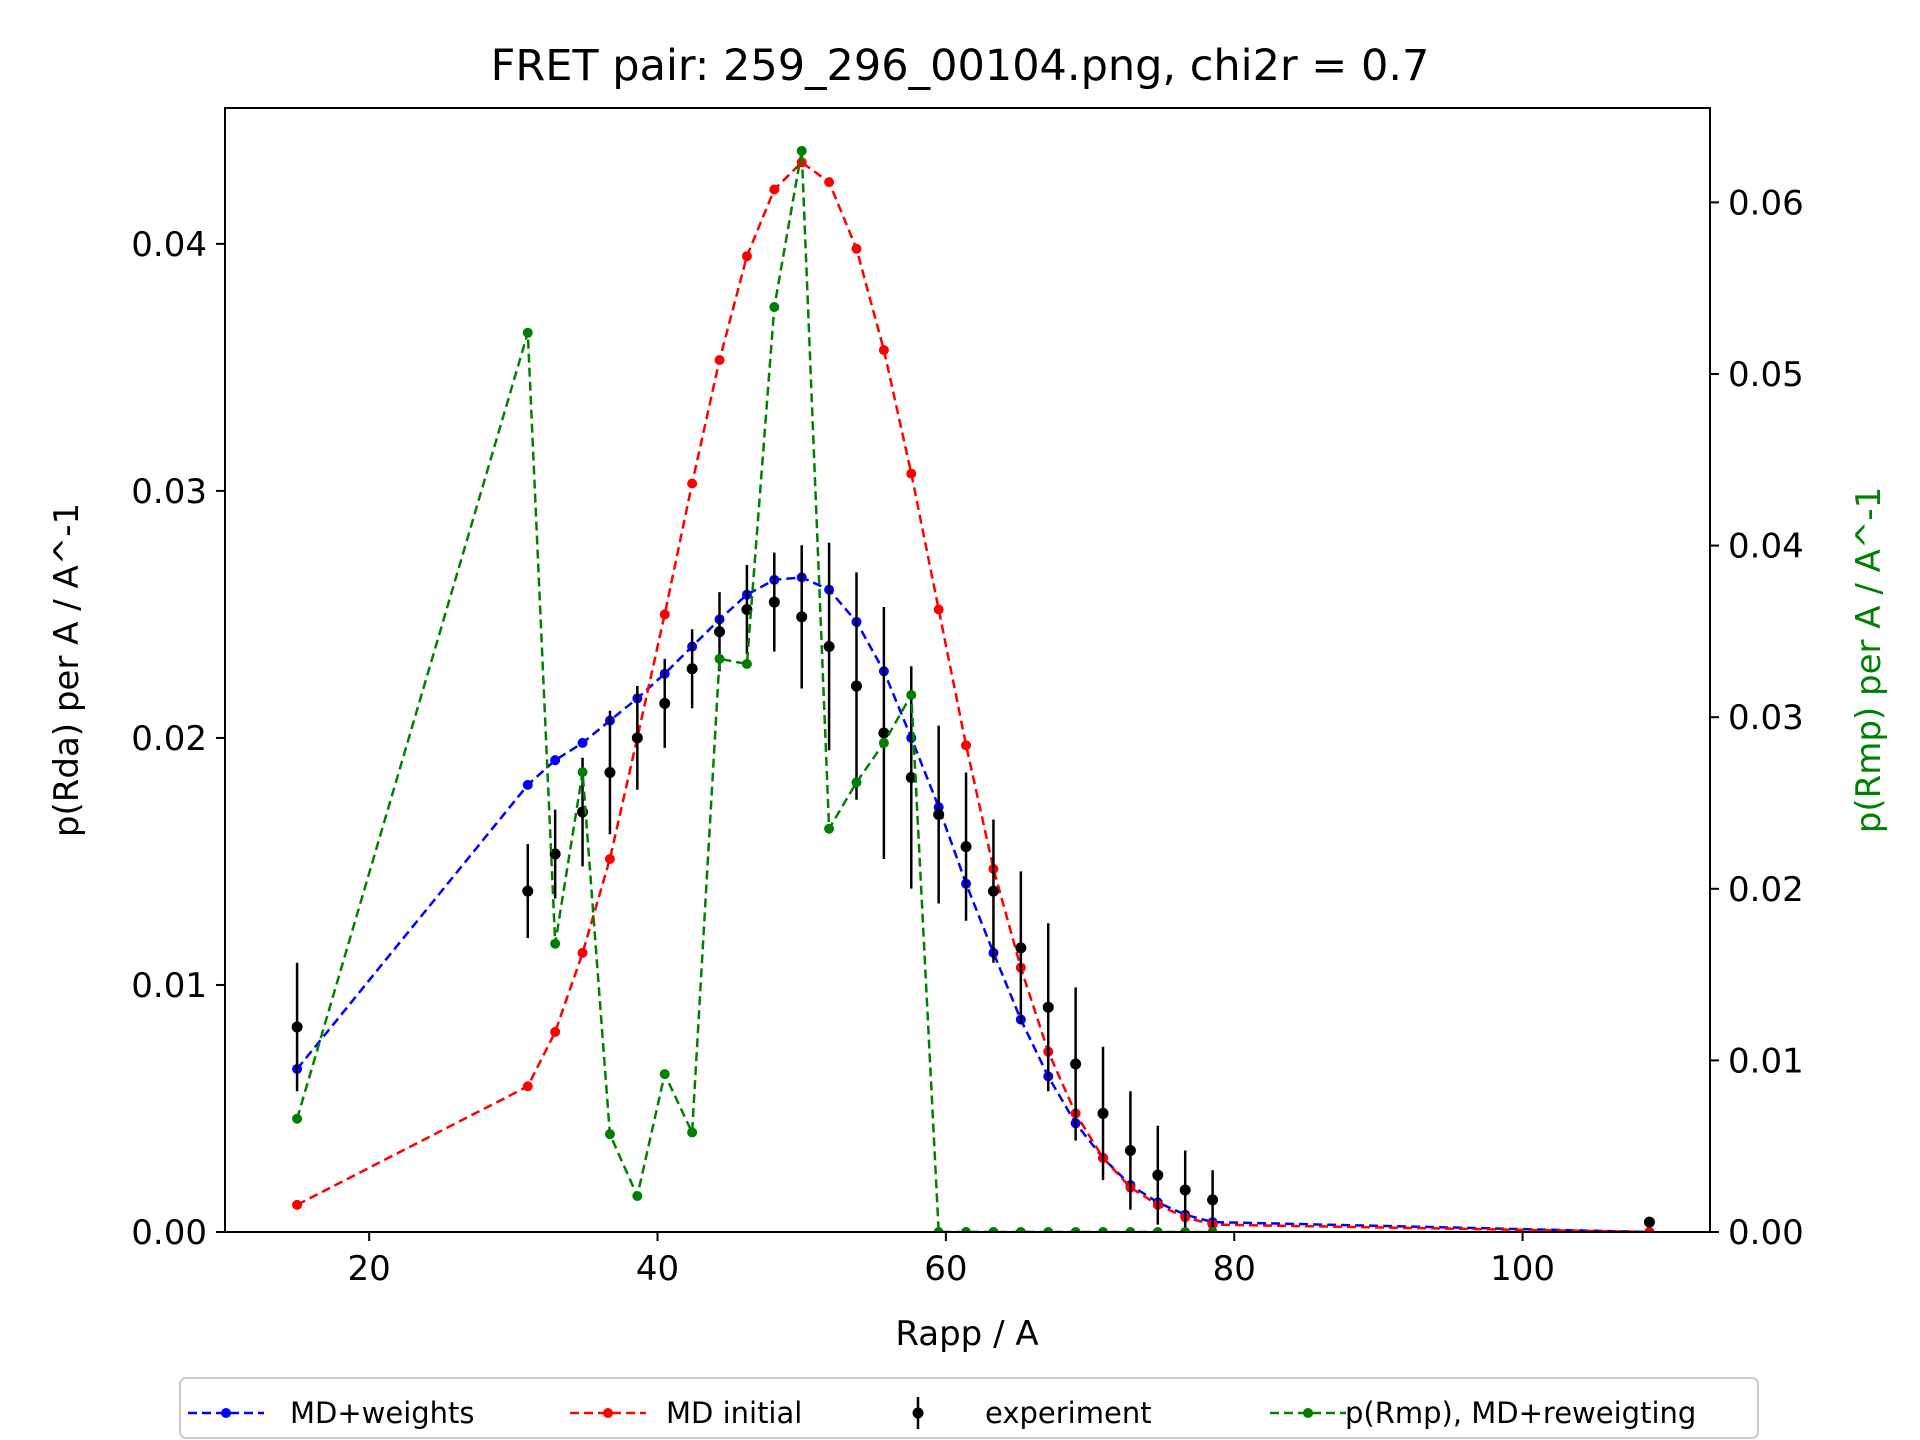 This screenshot has height=1440, width=1920. I want to click on x-axis: 20 40 60 80 100, so click(951, 1260).